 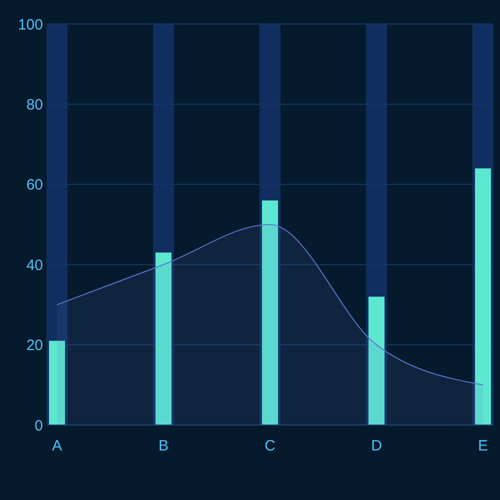 What do you see at coordinates (34, 345) in the screenshot?
I see `y-tick-label: 20` at bounding box center [34, 345].